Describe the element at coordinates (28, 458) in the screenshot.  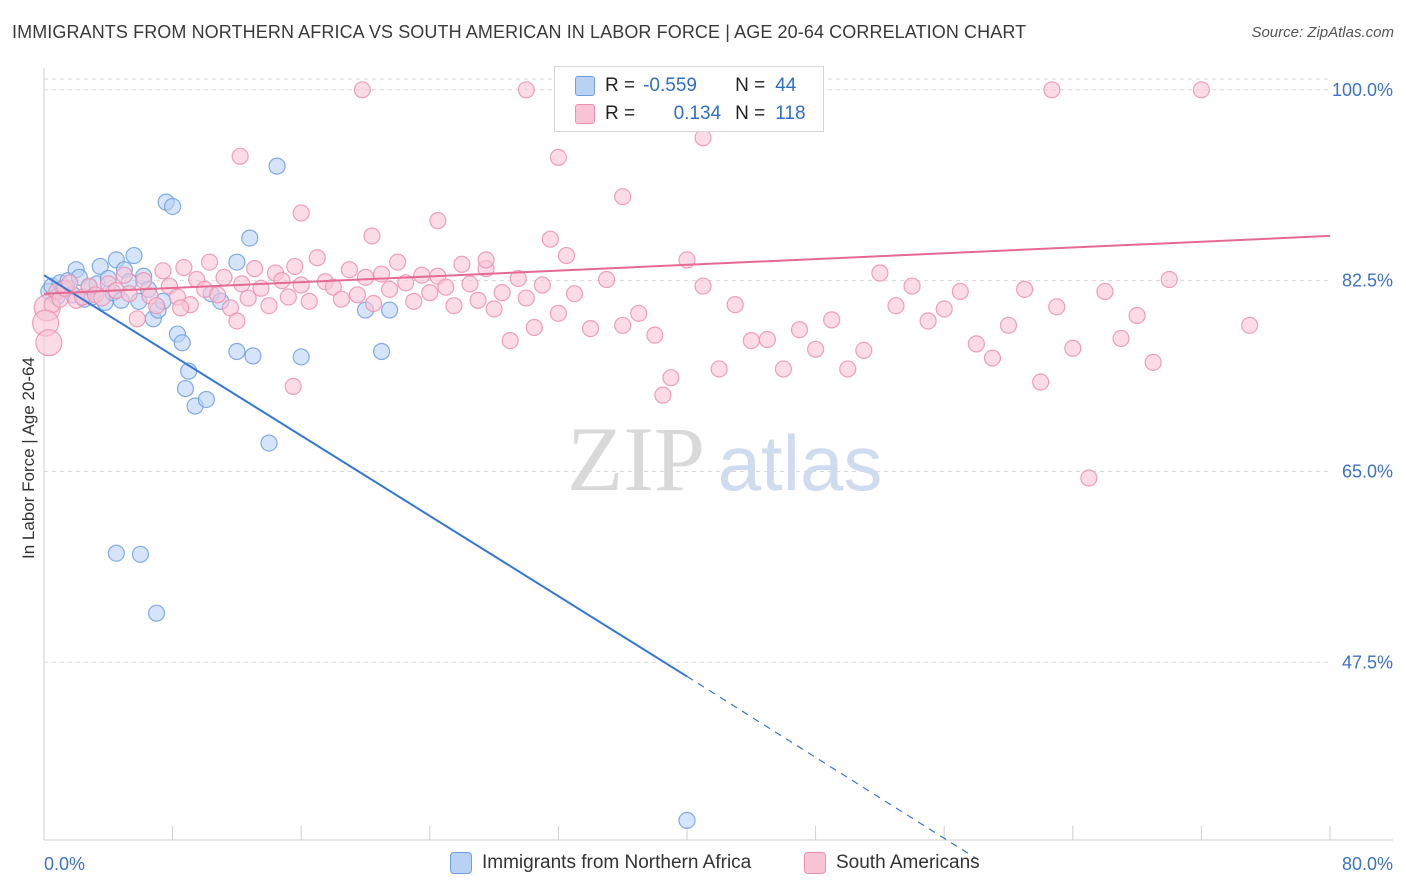
I see `y-axis-label: In Labor Force | Age 20-64` at that location.